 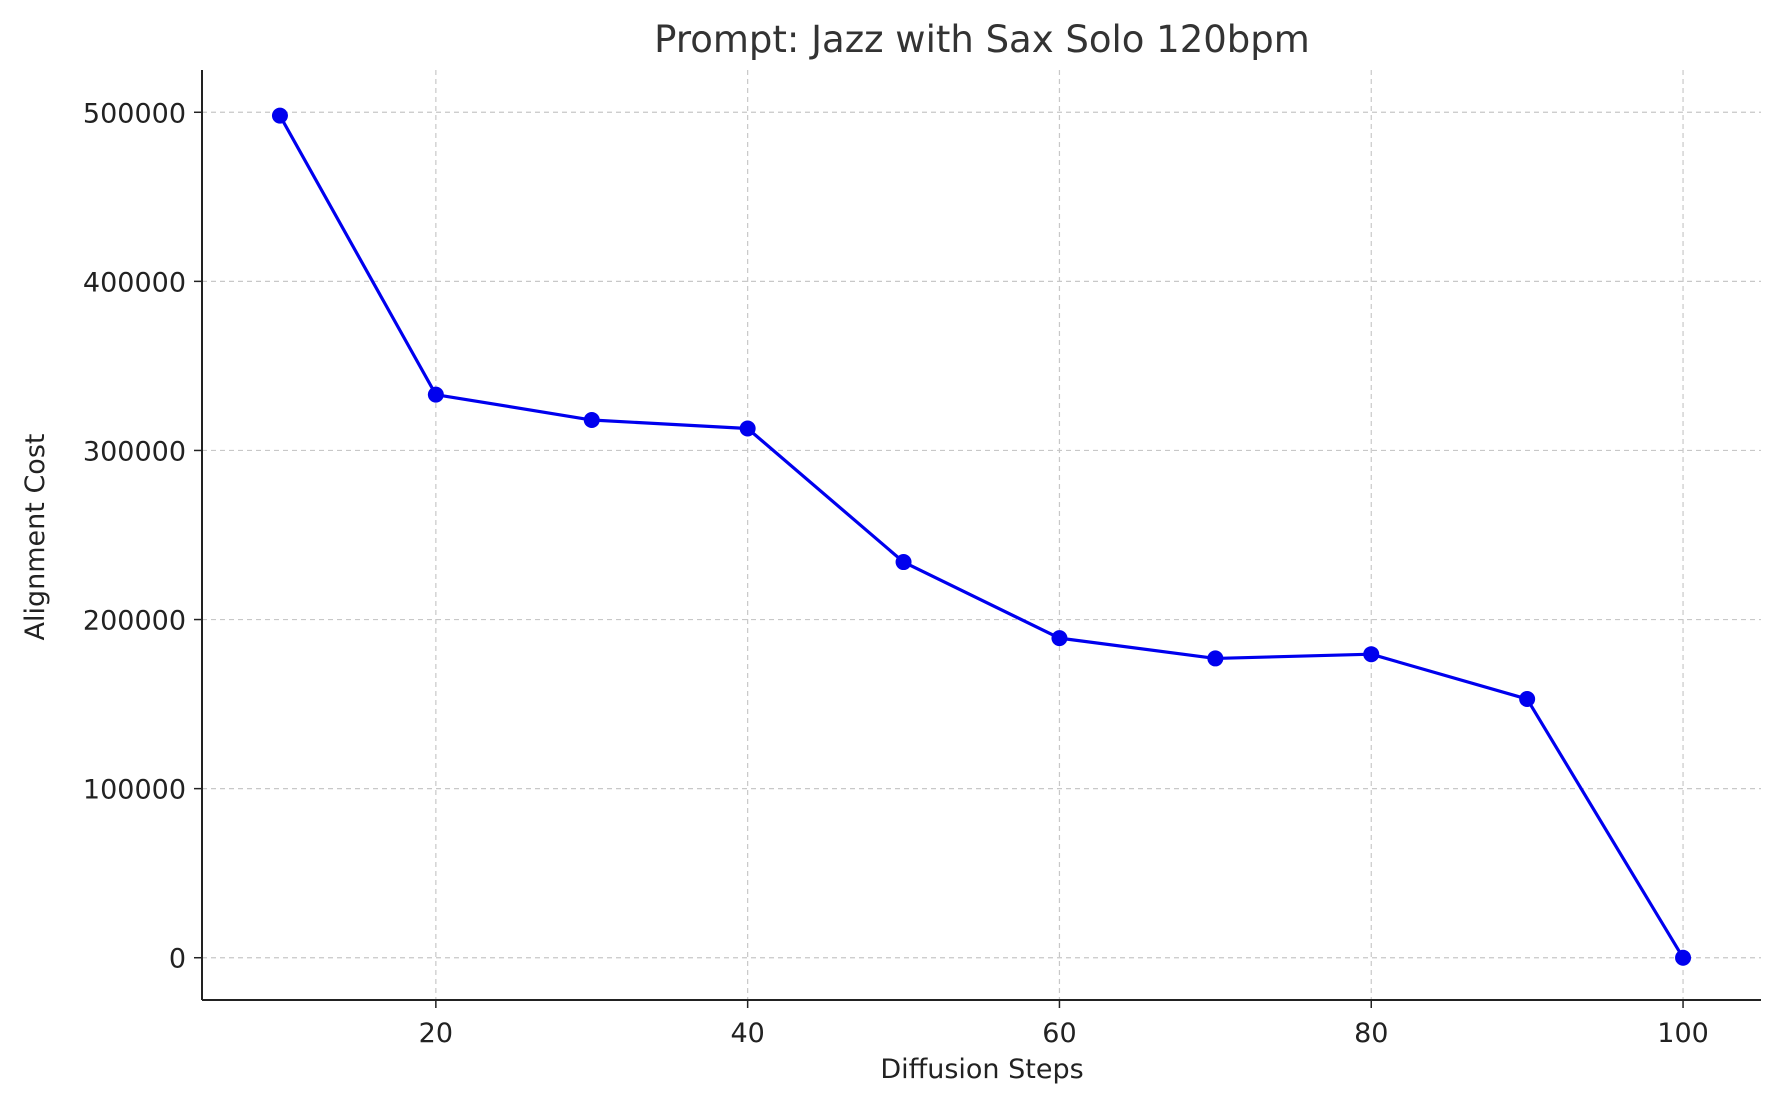 What do you see at coordinates (134, 790) in the screenshot?
I see `y-tick-label: 100000` at bounding box center [134, 790].